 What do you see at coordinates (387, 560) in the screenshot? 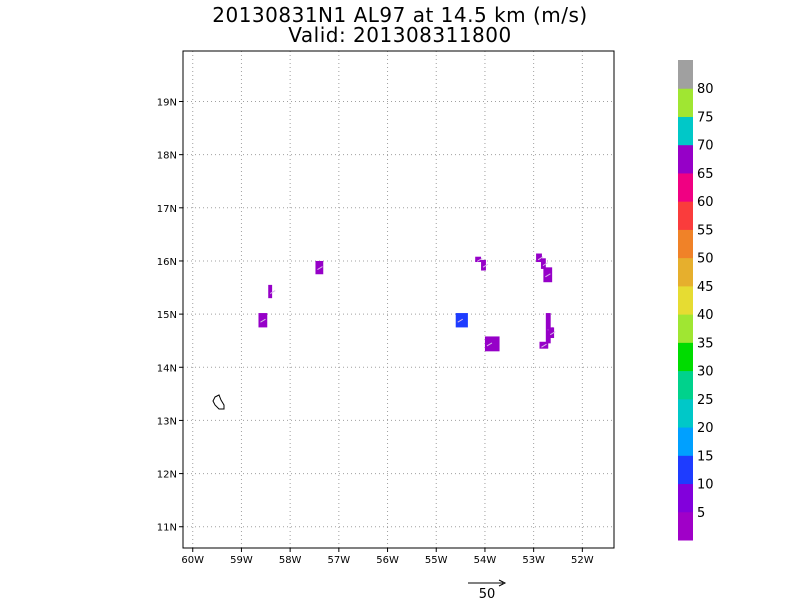
I see `x-tick-label: 56W` at bounding box center [387, 560].